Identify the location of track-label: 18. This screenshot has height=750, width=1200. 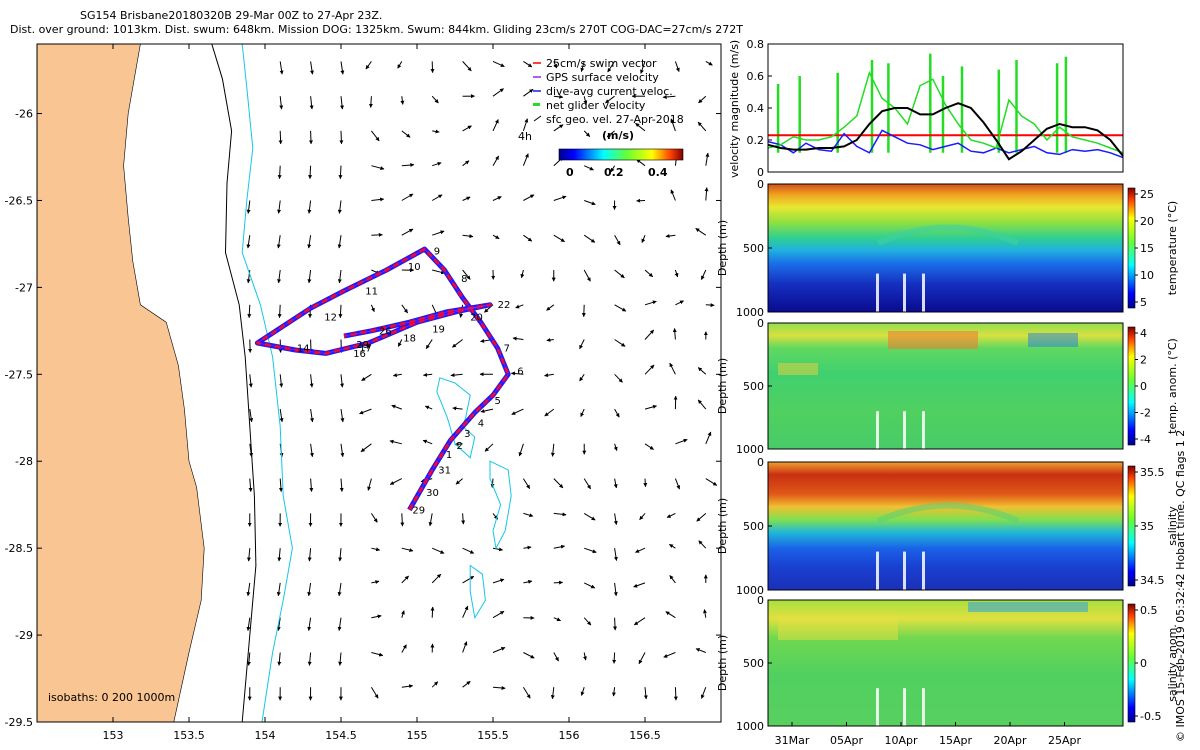
(409, 338).